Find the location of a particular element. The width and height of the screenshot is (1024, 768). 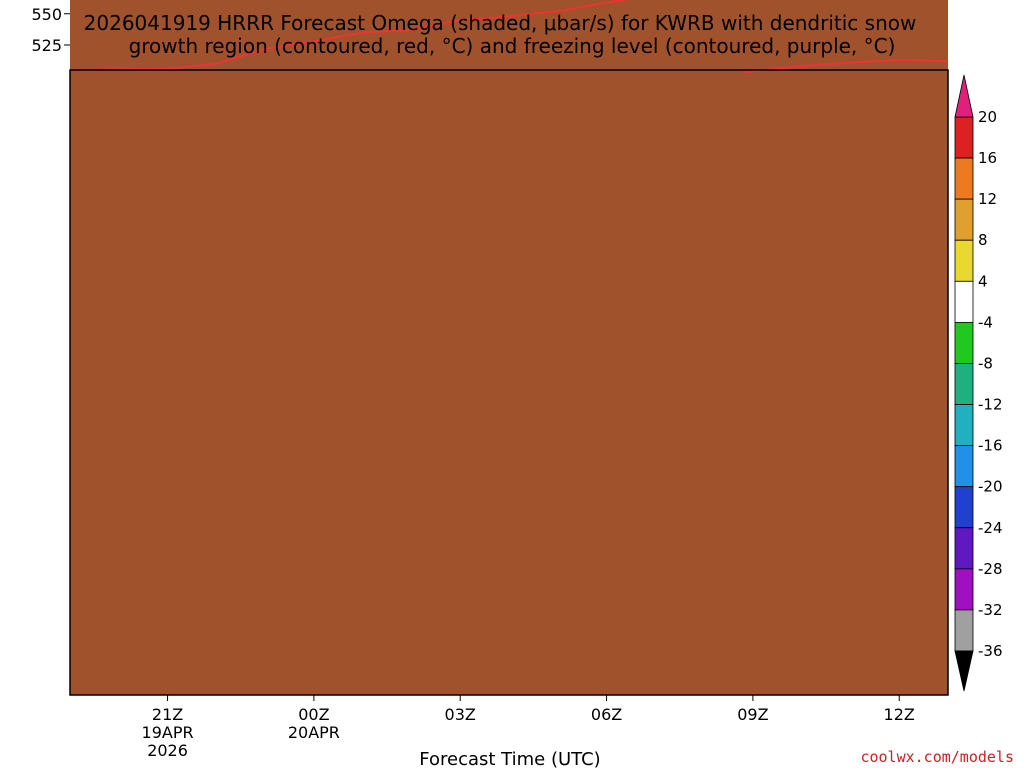

colorbar-label-11: -28 is located at coordinates (990, 569).